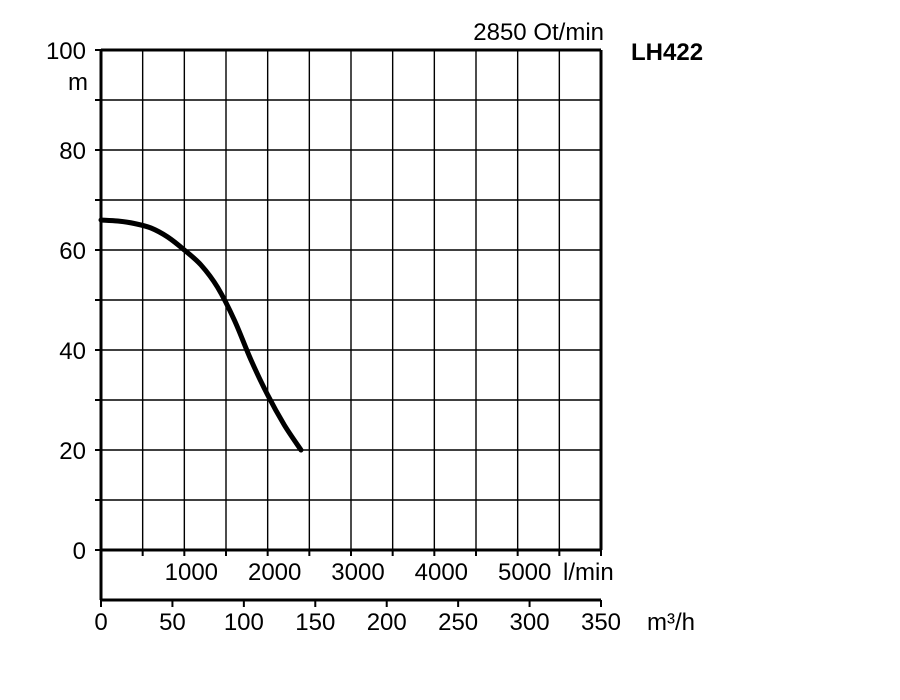  Describe the element at coordinates (667, 52) in the screenshot. I see `model-label: LH422` at that location.